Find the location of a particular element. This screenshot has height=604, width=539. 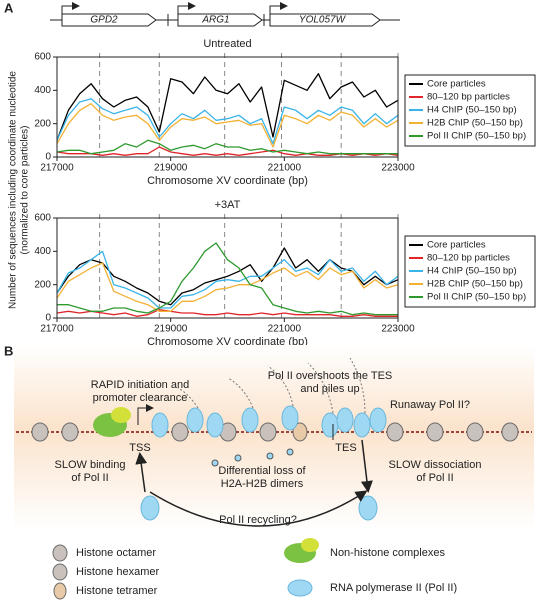

dimers is located at coordinates (252, 457).